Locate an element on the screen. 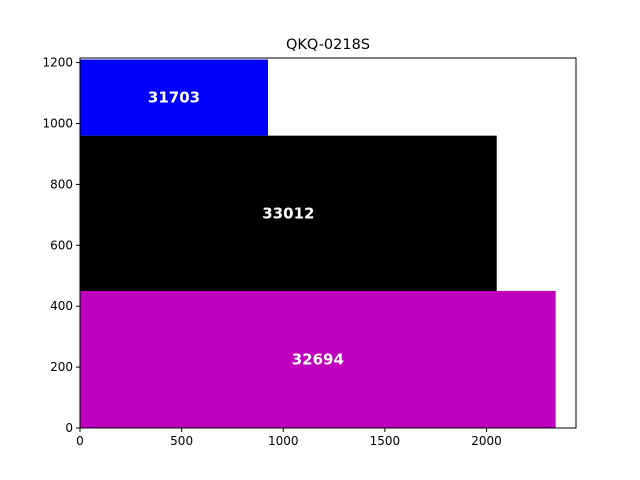  x-tick-label-0: 0 is located at coordinates (80, 441).